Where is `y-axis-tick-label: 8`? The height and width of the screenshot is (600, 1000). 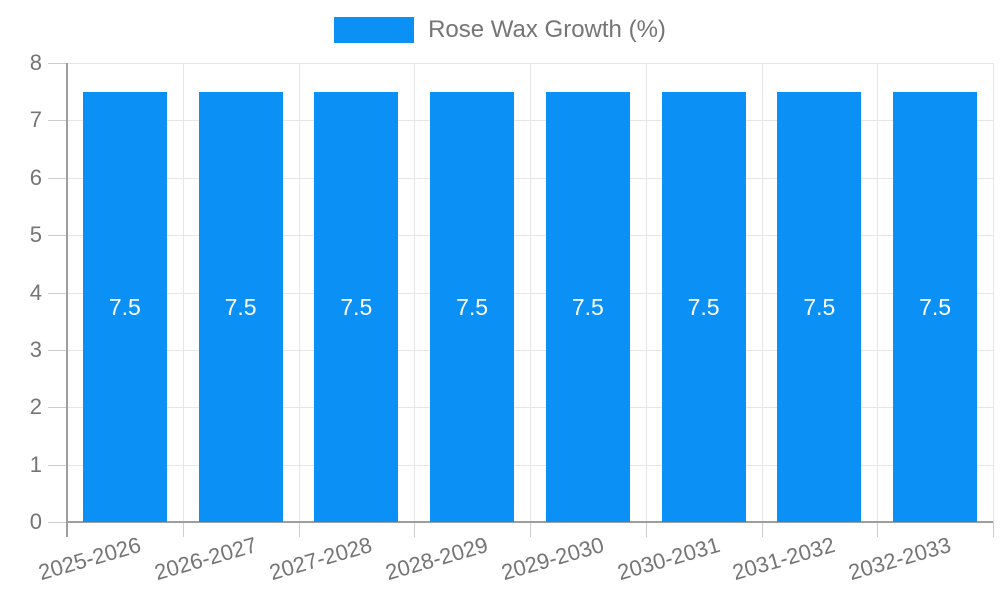 y-axis-tick-label: 8 is located at coordinates (35, 62).